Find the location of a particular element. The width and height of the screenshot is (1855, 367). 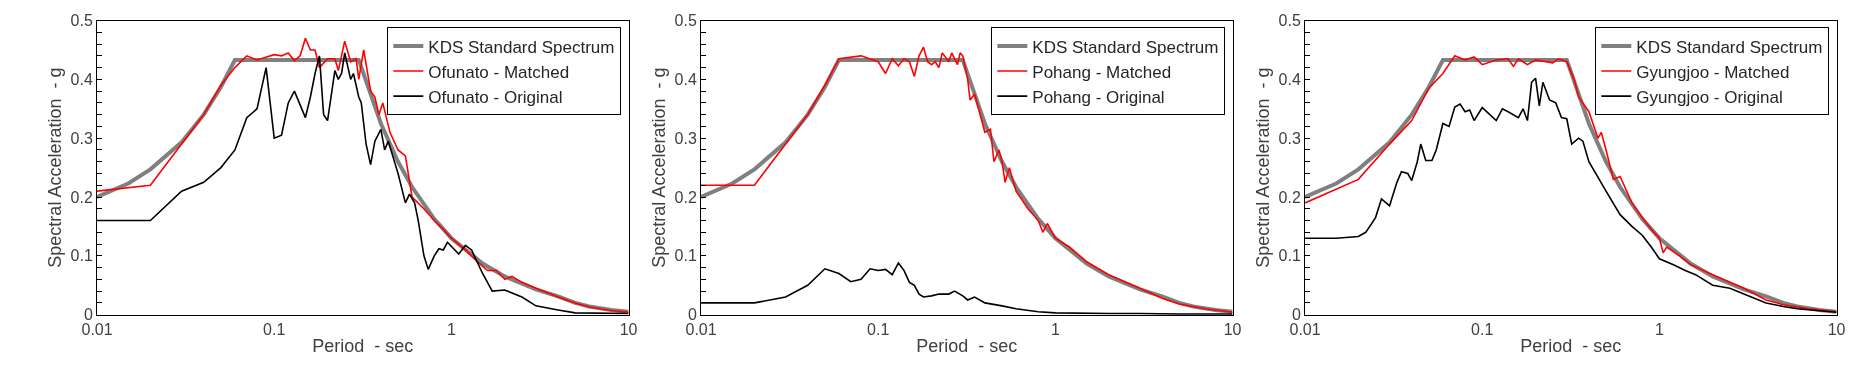

legend-label: Pohang - Original is located at coordinates (1098, 97).